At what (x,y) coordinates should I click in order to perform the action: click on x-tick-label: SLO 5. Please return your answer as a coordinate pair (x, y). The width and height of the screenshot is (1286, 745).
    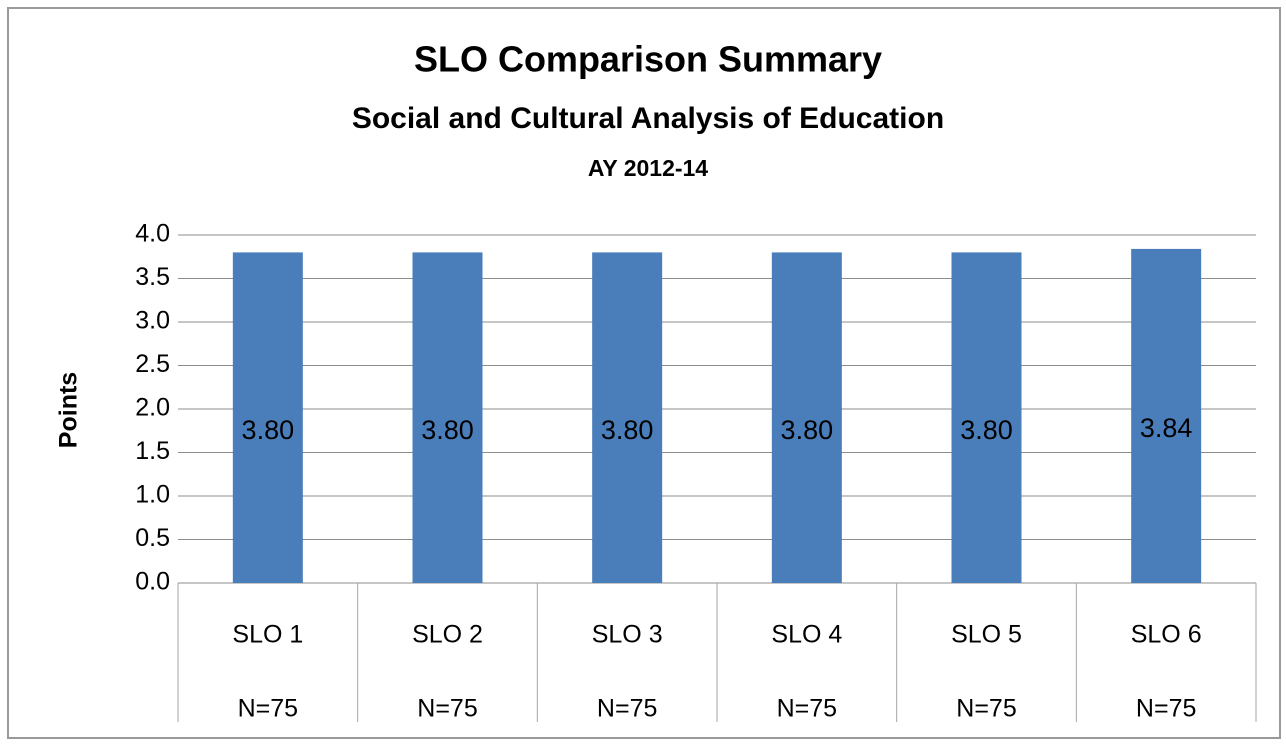
    Looking at the image, I should click on (986, 635).